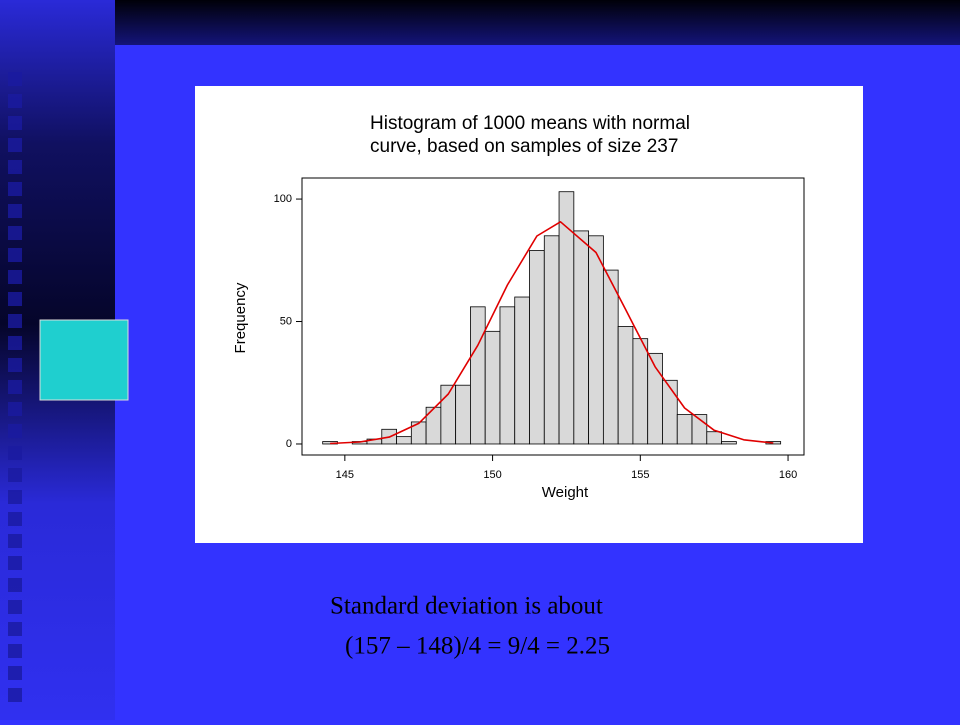  What do you see at coordinates (289, 444) in the screenshot?
I see `y-tick-label: 0` at bounding box center [289, 444].